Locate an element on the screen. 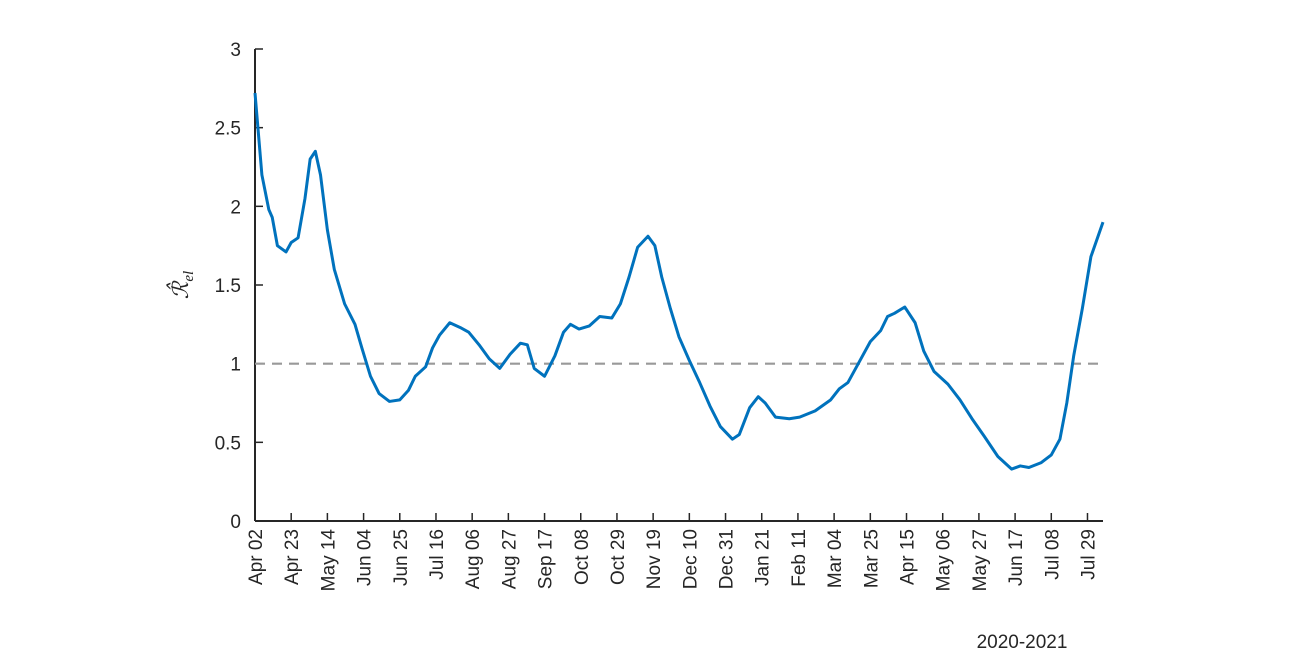  x-tick-label: Jun 25 is located at coordinates (401, 557).